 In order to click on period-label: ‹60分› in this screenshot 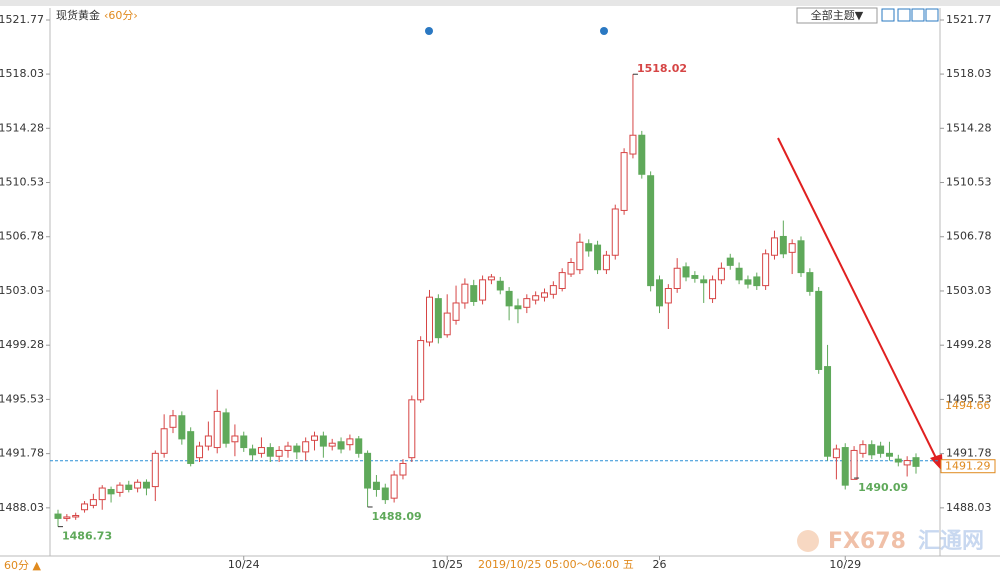, I will do `click(121, 15)`.